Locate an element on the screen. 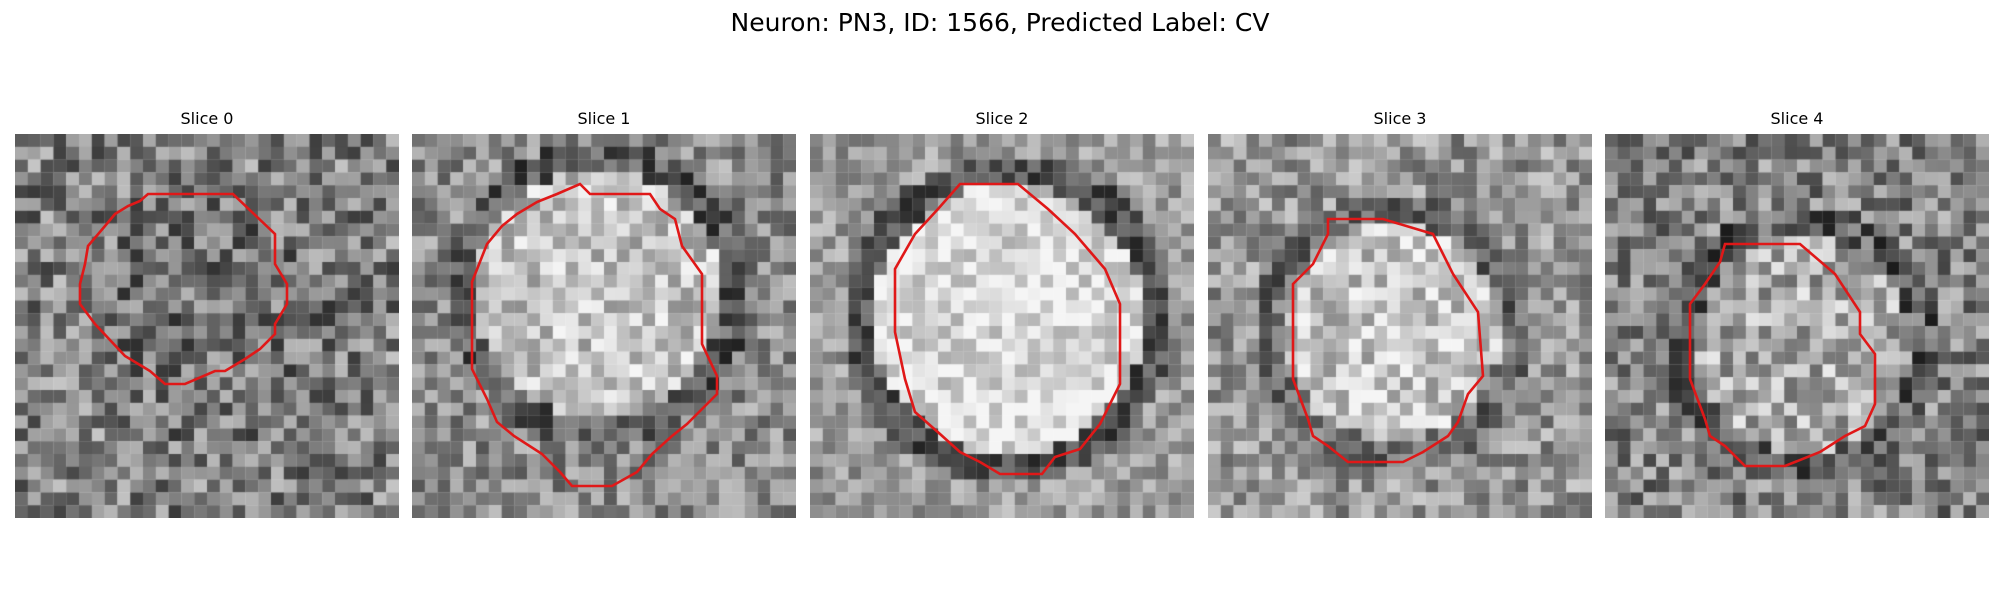  slice-title-4: Slice 4 is located at coordinates (1797, 118).